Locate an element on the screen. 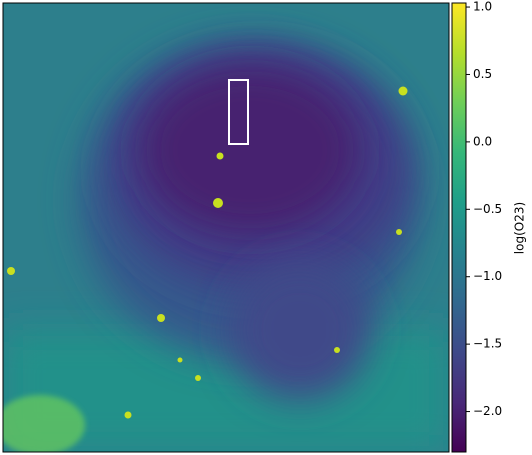 The image size is (532, 455). colorbar-tick-label: 0.5 is located at coordinates (482, 74).